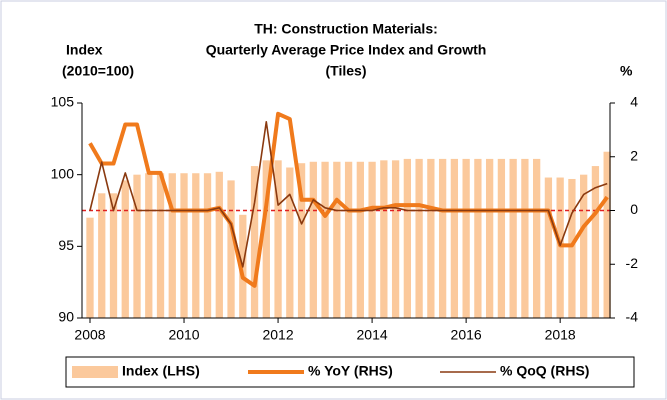 The image size is (667, 400). Describe the element at coordinates (63, 102) in the screenshot. I see `y-tick-label: 105` at that location.